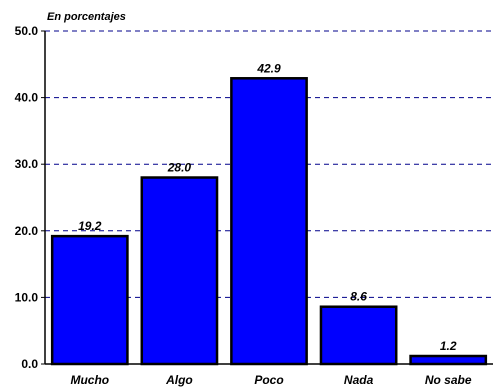 This screenshot has width=493, height=390. I want to click on x-tick-label: Poco, so click(268, 380).